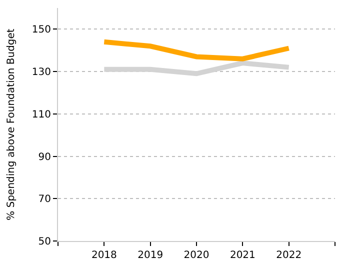  What do you see at coordinates (197, 255) in the screenshot?
I see `x-tick-label: 2020` at bounding box center [197, 255].